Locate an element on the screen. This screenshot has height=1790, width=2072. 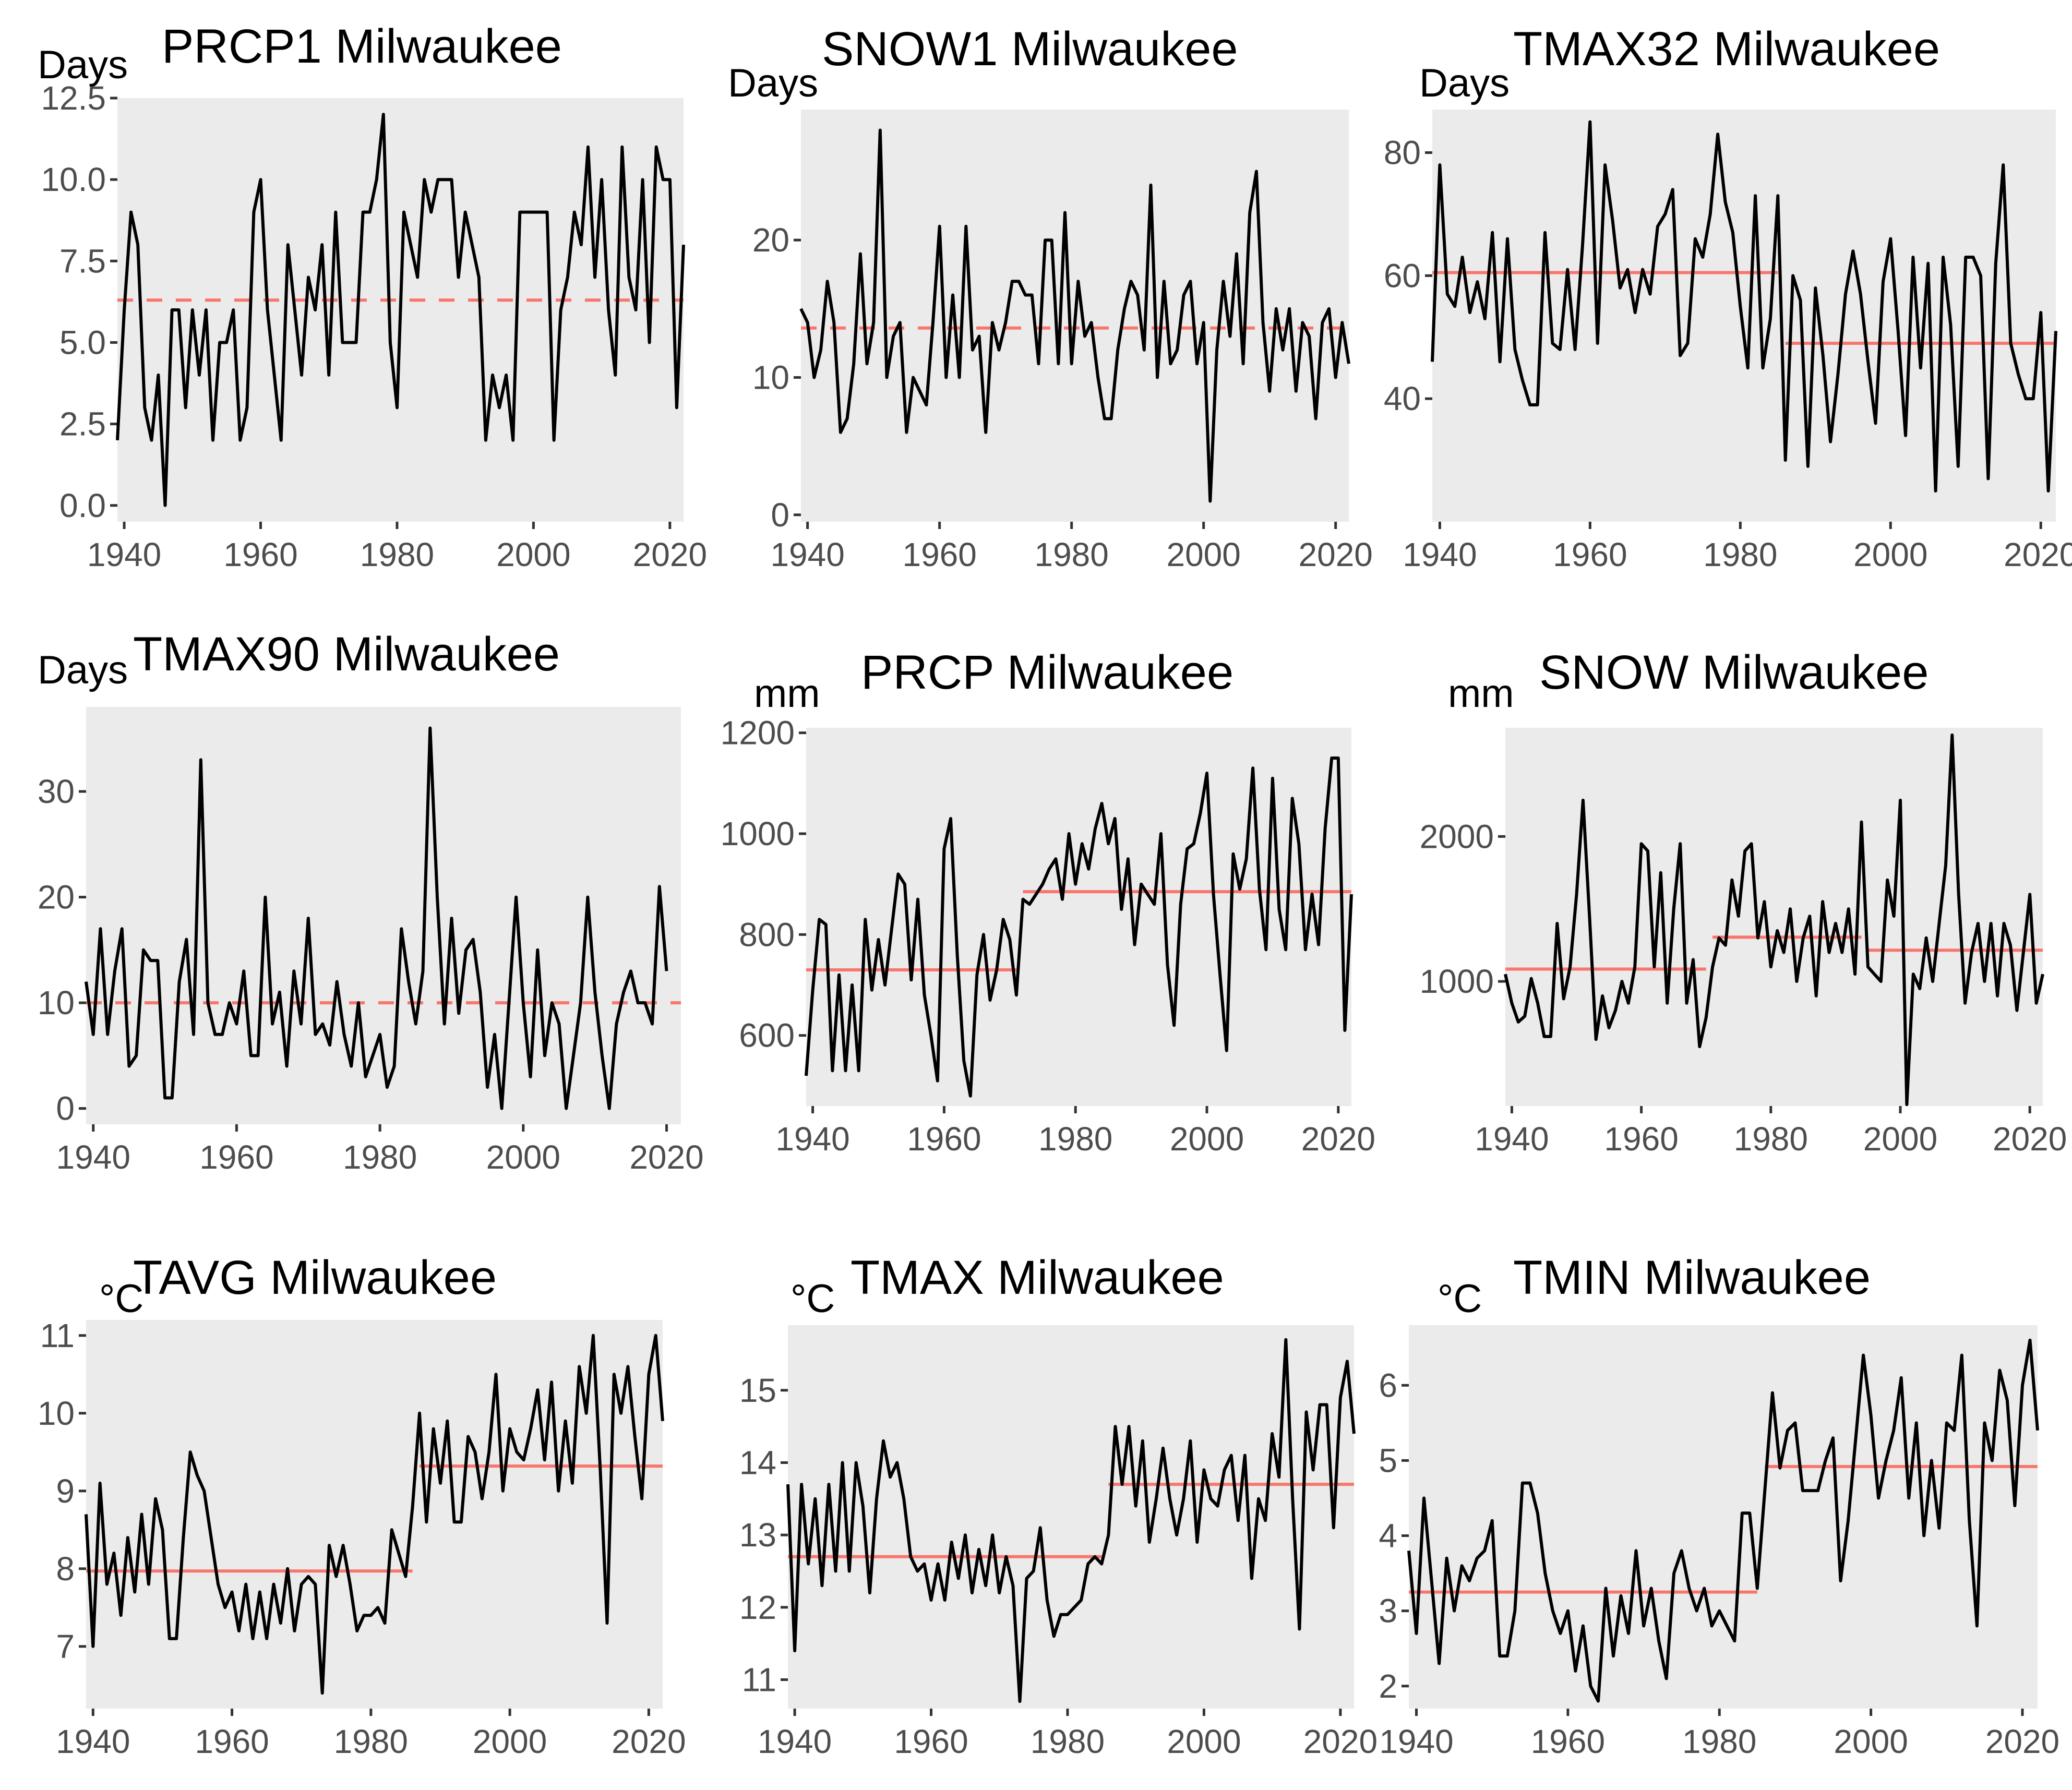
chart-title: TMIN Milwaukee is located at coordinates (1692, 1278).